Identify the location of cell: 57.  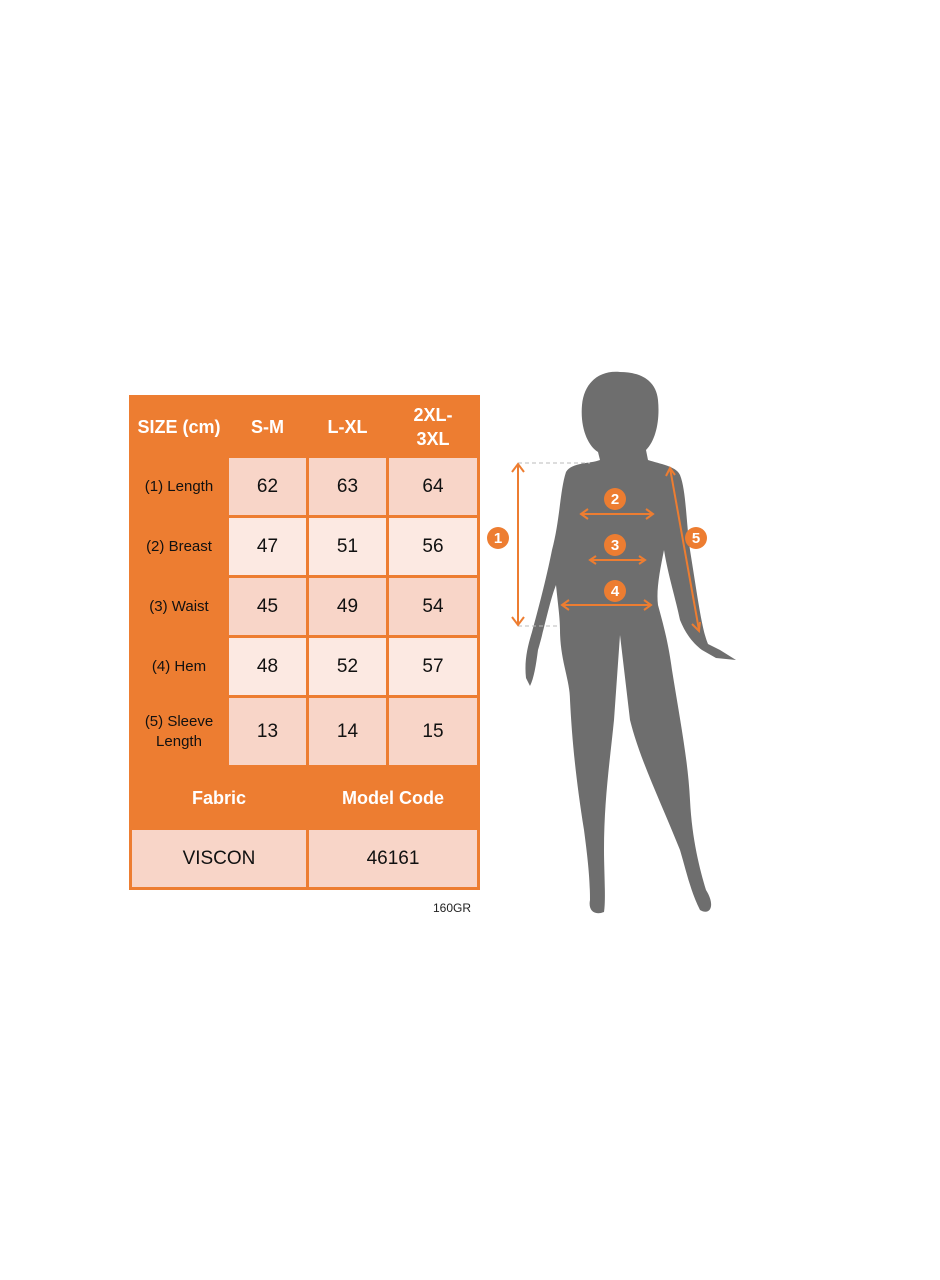
(433, 666).